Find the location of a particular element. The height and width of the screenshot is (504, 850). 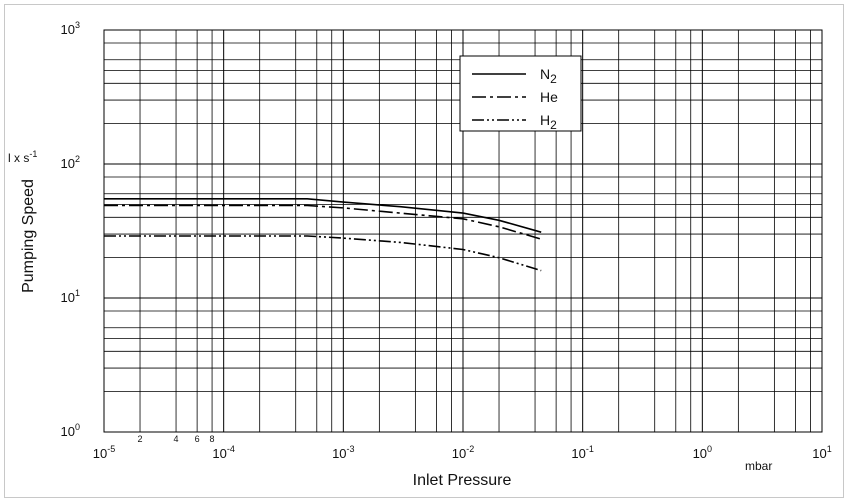

x-tick-label: 10⁻⁴ is located at coordinates (223, 452).